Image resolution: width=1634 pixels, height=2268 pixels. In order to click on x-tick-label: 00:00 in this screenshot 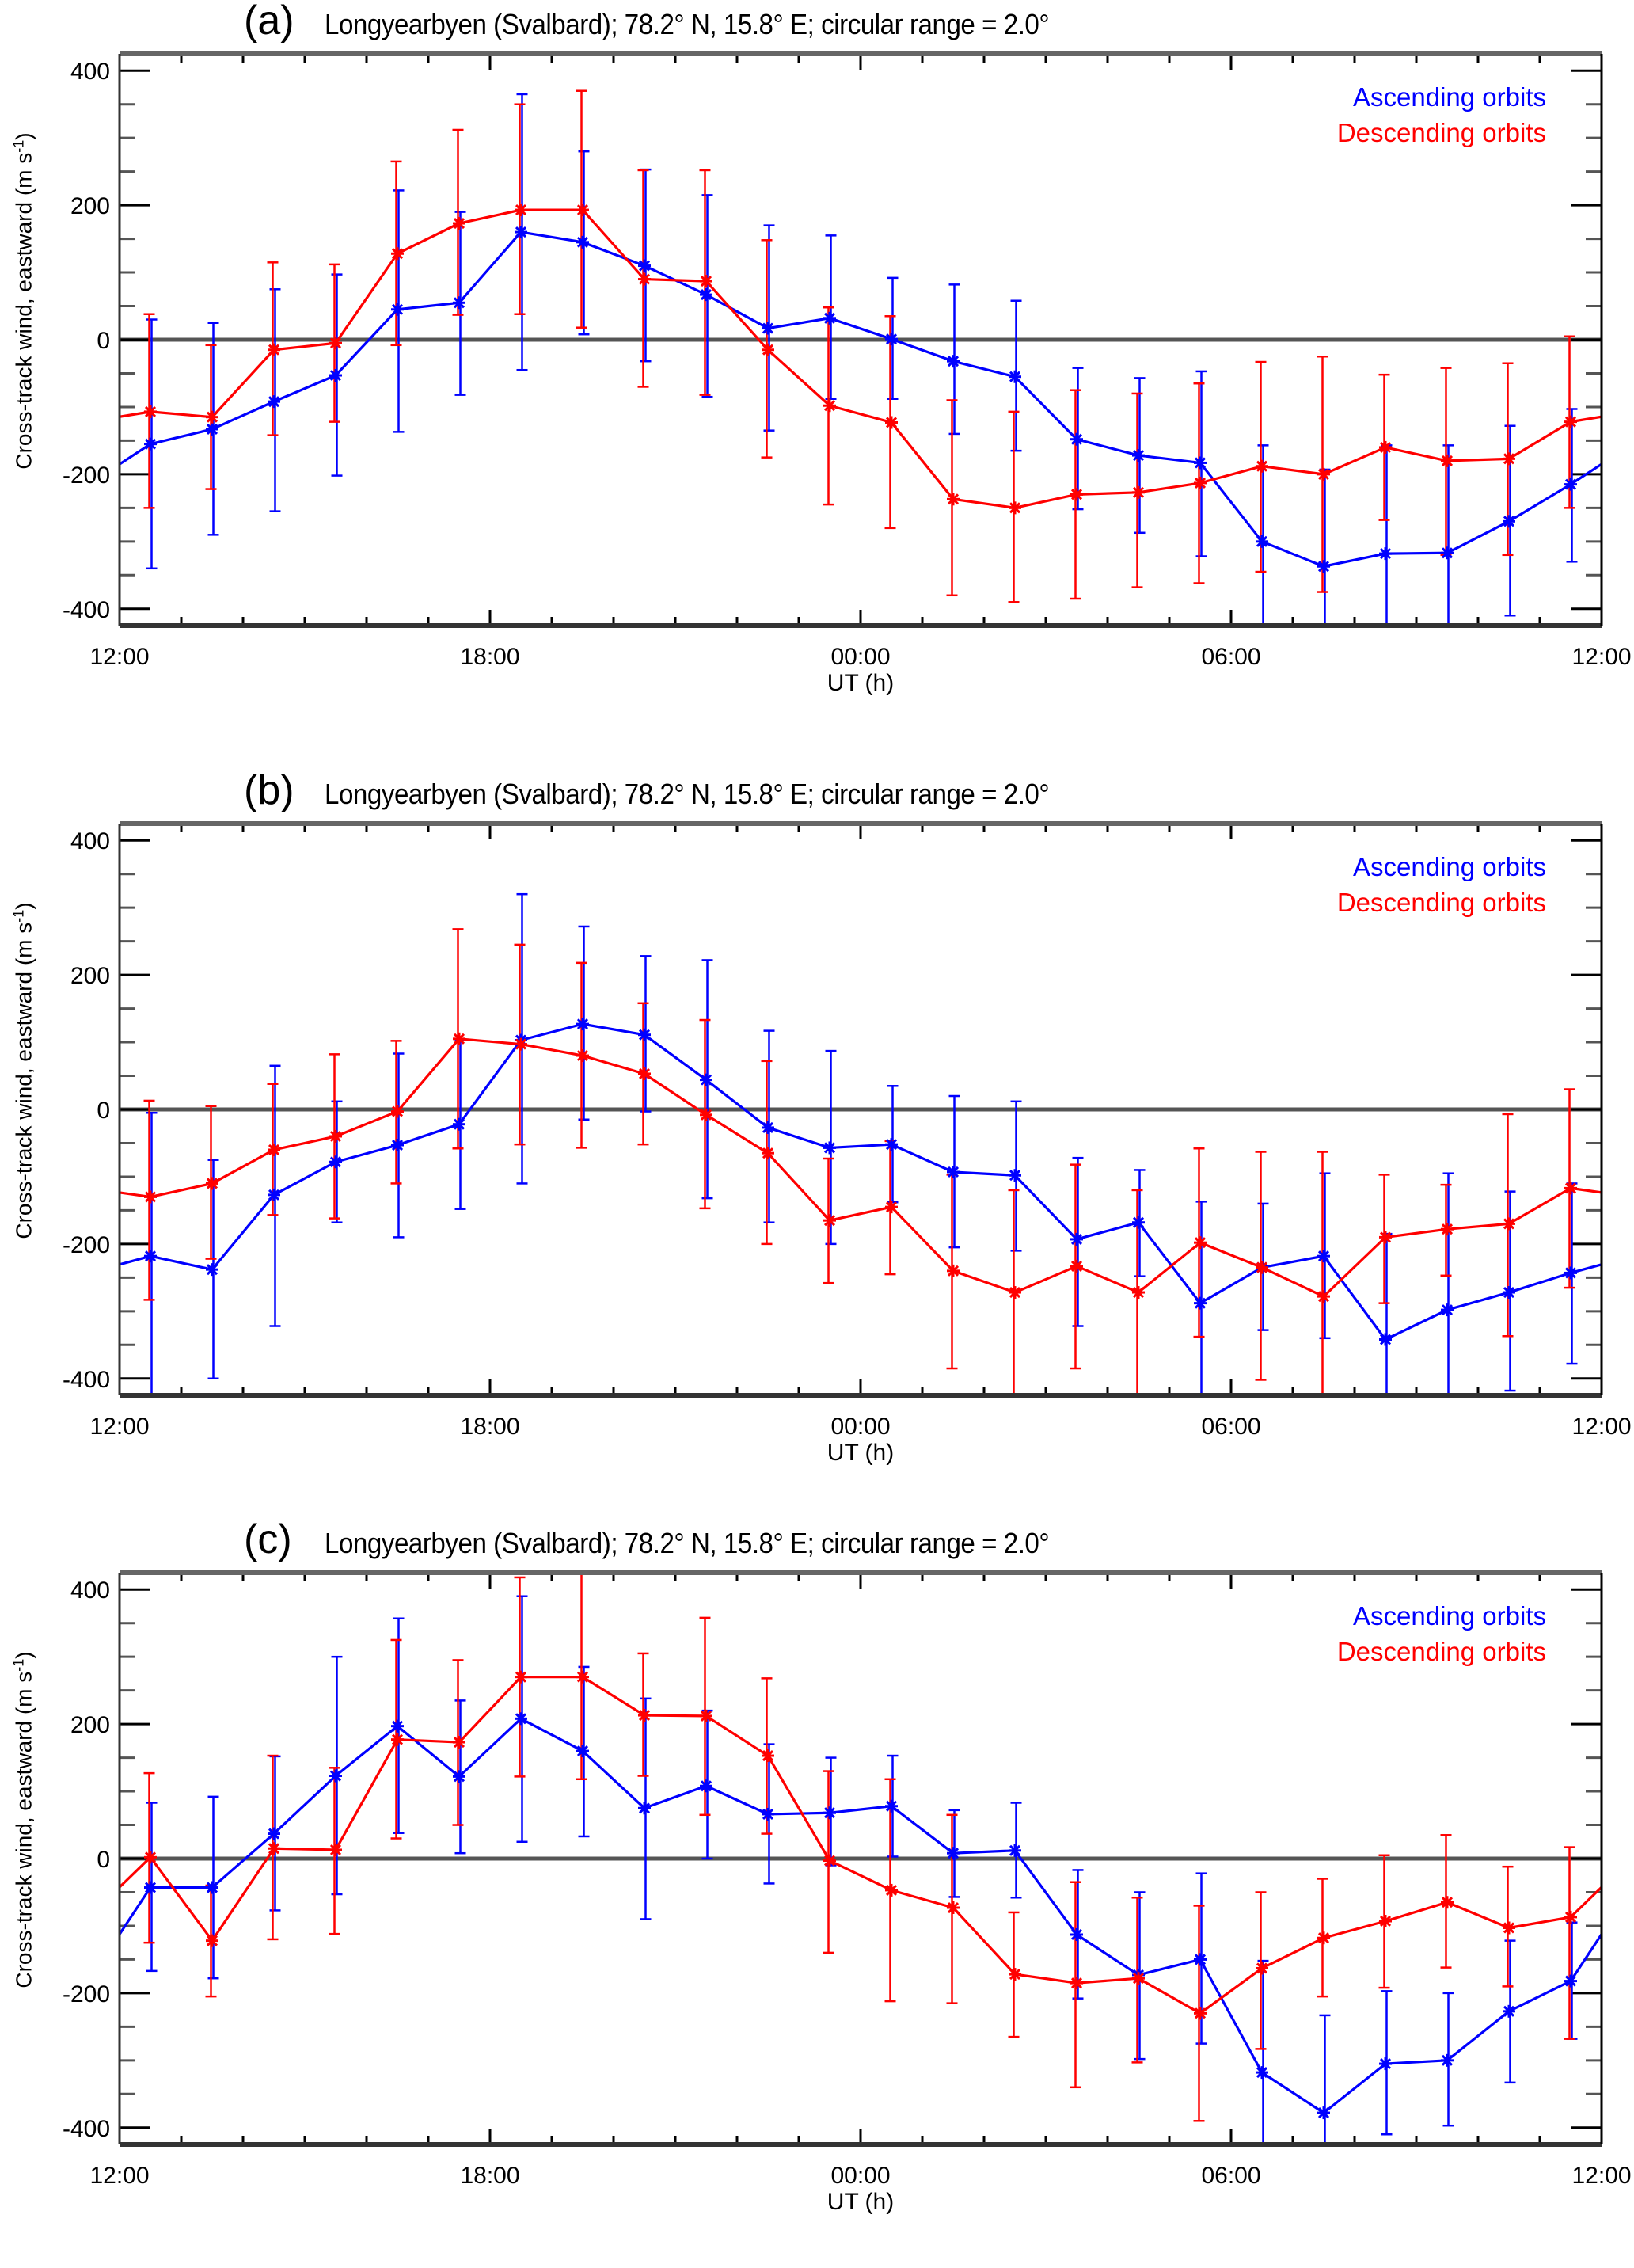, I will do `click(860, 657)`.